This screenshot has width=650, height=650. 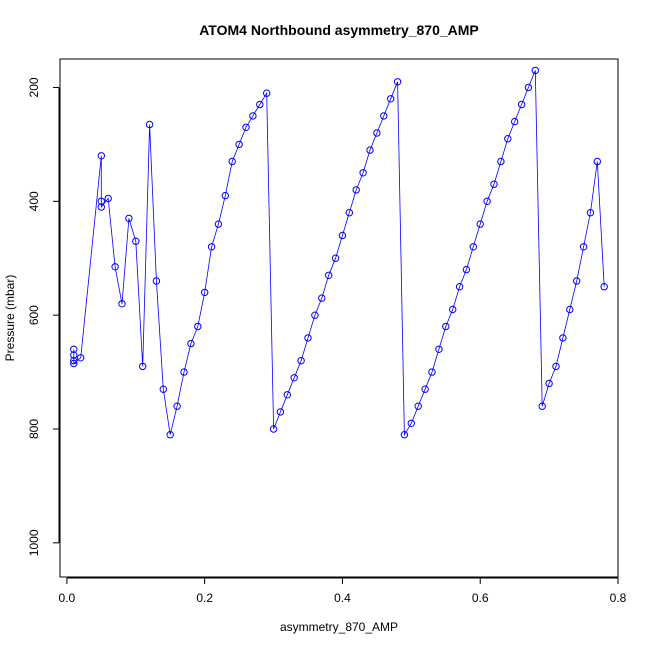 I want to click on y-tick-label: 200, so click(x=34, y=87).